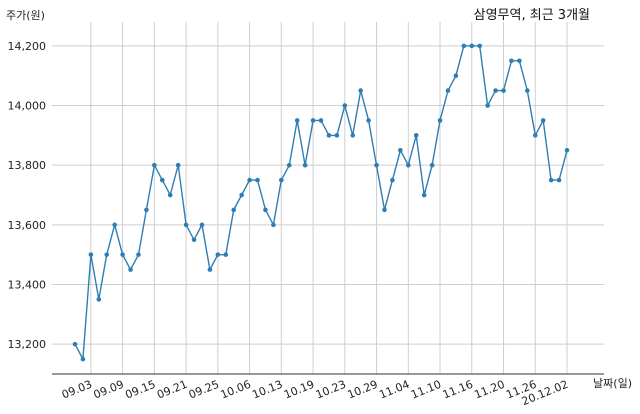 This screenshot has width=640, height=414. I want to click on x-tick-label: 09.03, so click(77, 390).